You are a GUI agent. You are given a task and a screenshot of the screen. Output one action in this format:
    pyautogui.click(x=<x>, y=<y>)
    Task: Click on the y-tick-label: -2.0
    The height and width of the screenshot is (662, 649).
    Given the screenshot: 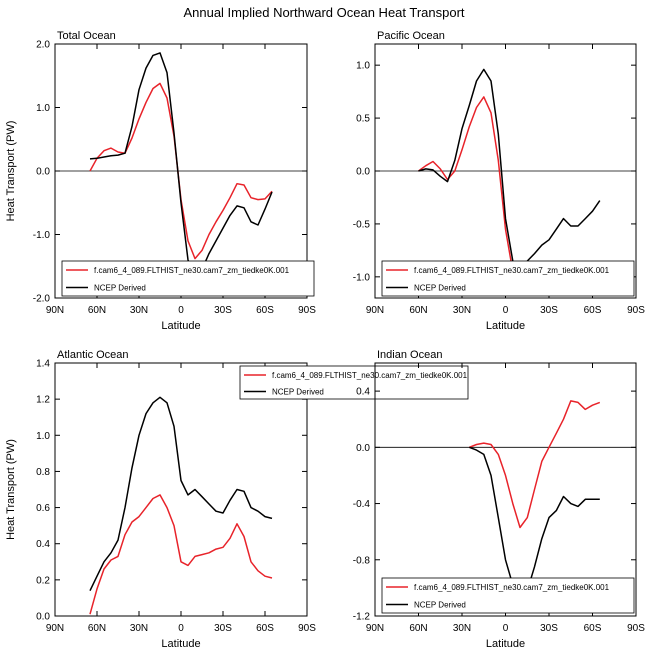 What is the action you would take?
    pyautogui.click(x=42, y=299)
    